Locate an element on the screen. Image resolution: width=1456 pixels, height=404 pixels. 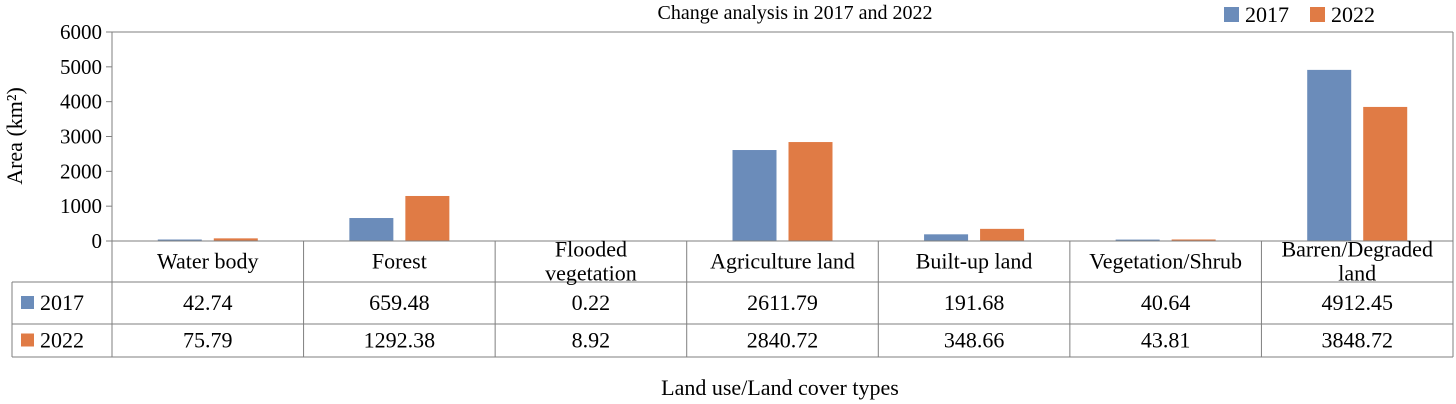
data-label: 659.48 is located at coordinates (399, 302).